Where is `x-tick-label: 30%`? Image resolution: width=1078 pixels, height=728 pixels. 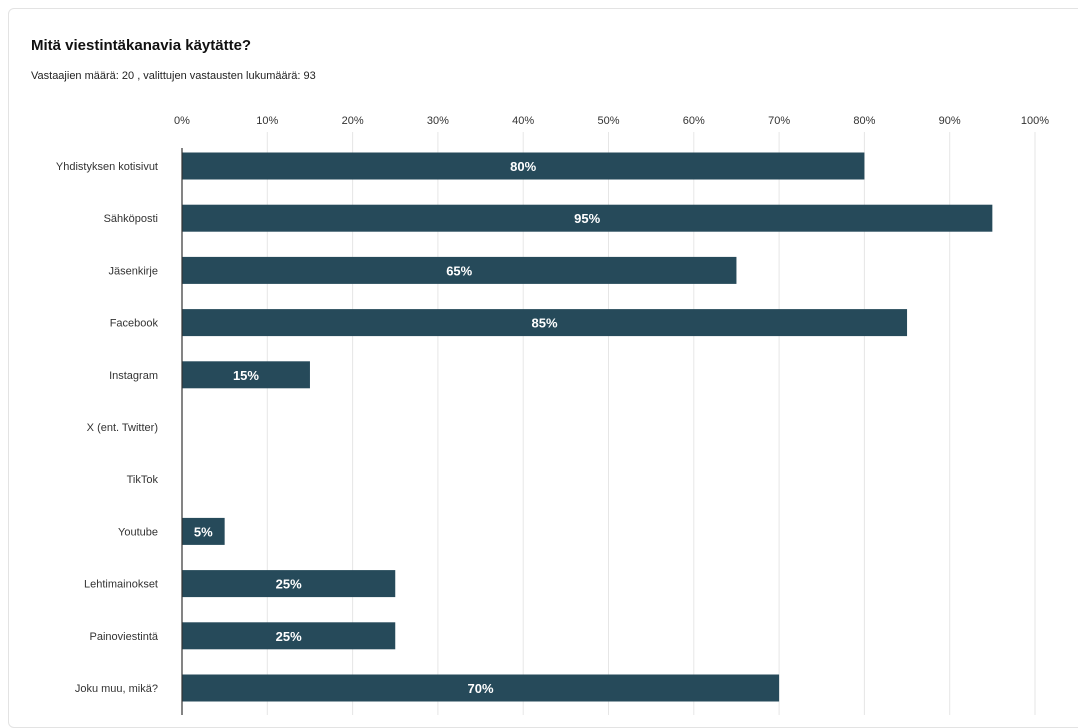
x-tick-label: 30% is located at coordinates (438, 121).